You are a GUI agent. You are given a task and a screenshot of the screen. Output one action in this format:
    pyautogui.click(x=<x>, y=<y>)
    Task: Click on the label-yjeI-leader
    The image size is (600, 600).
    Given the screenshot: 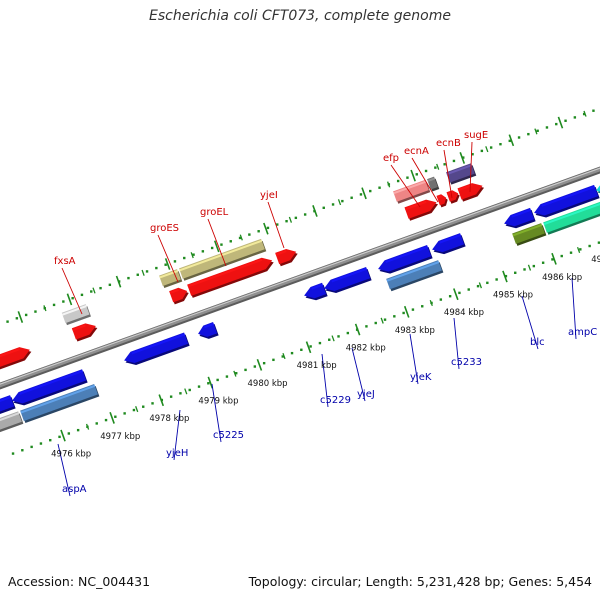 What is the action you would take?
    pyautogui.click(x=276, y=225)
    